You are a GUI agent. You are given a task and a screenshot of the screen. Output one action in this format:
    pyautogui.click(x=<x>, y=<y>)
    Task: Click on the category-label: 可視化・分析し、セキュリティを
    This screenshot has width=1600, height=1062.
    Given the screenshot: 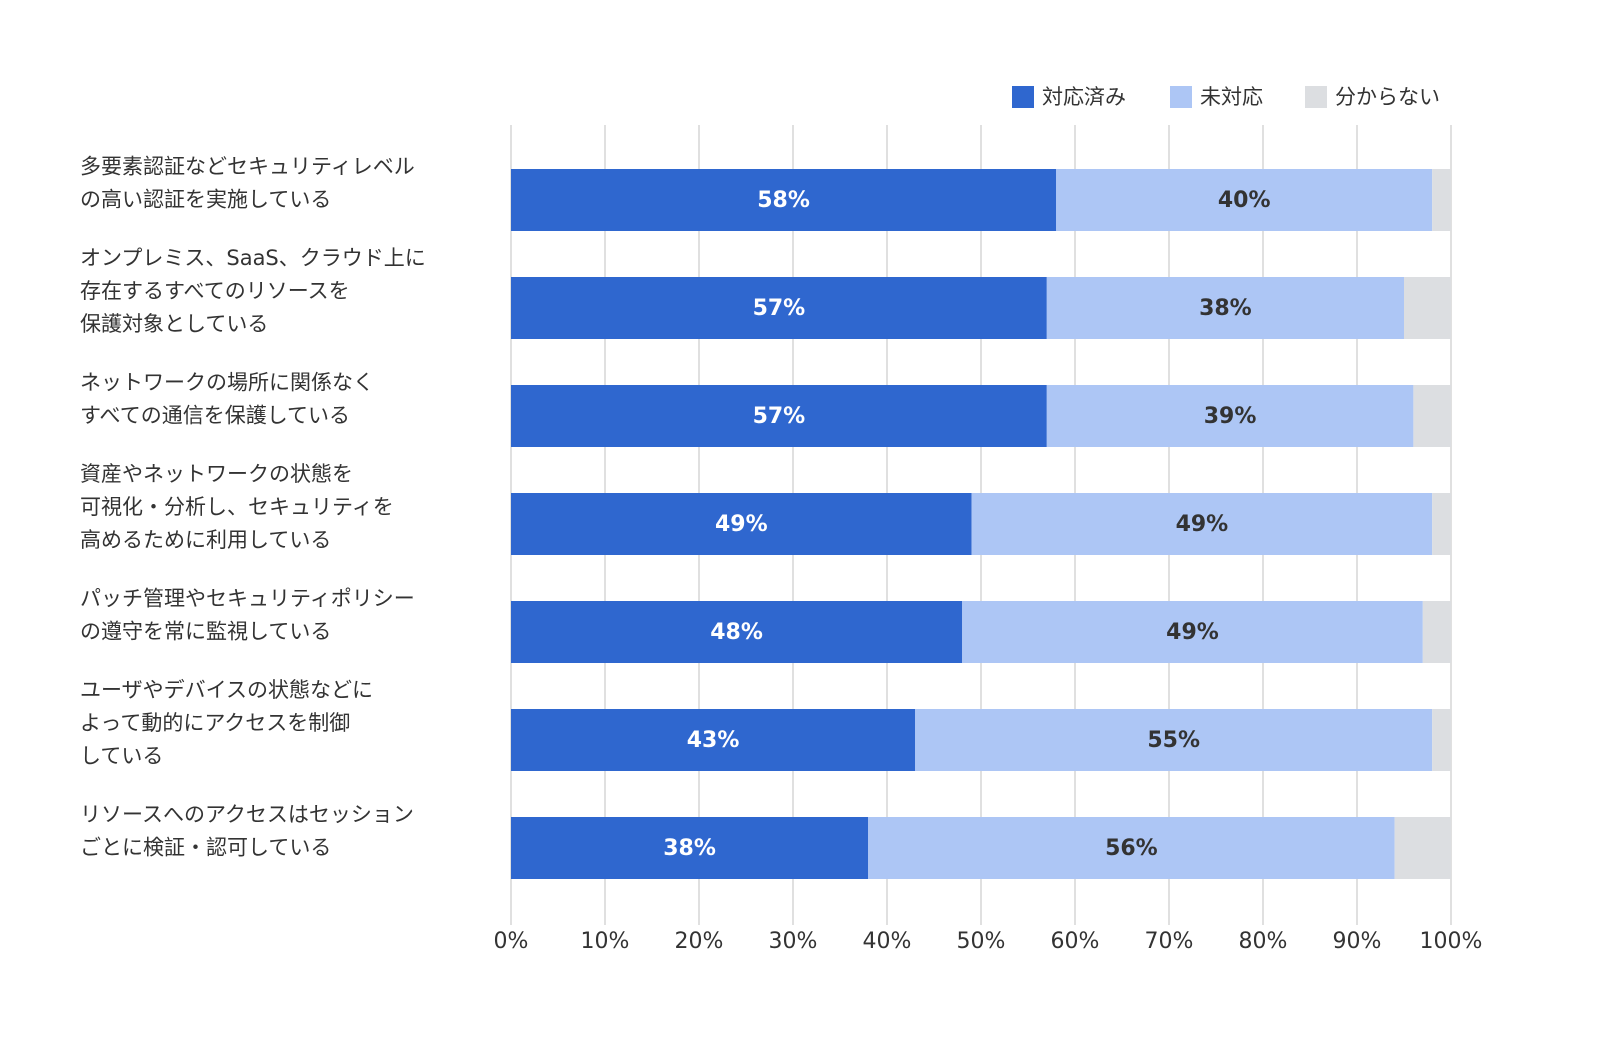 What is the action you would take?
    pyautogui.click(x=237, y=507)
    